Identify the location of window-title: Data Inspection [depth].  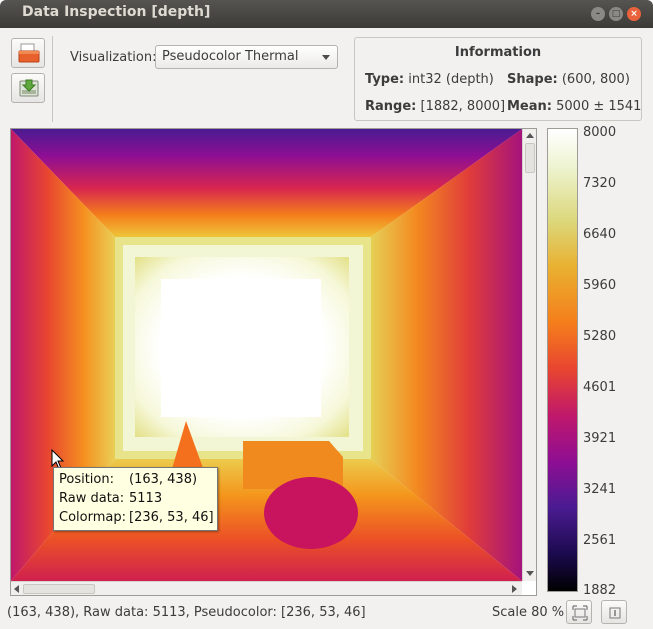
(116, 12).